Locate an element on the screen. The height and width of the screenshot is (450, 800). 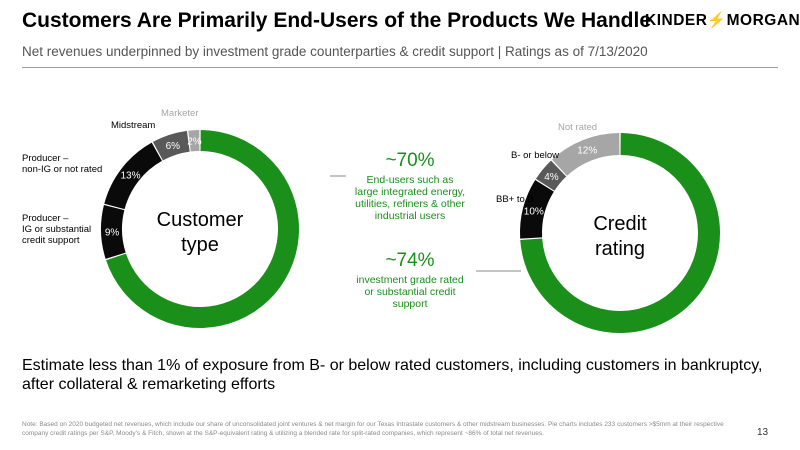
callout-line-0-1: large integrated energy, is located at coordinates (410, 192).